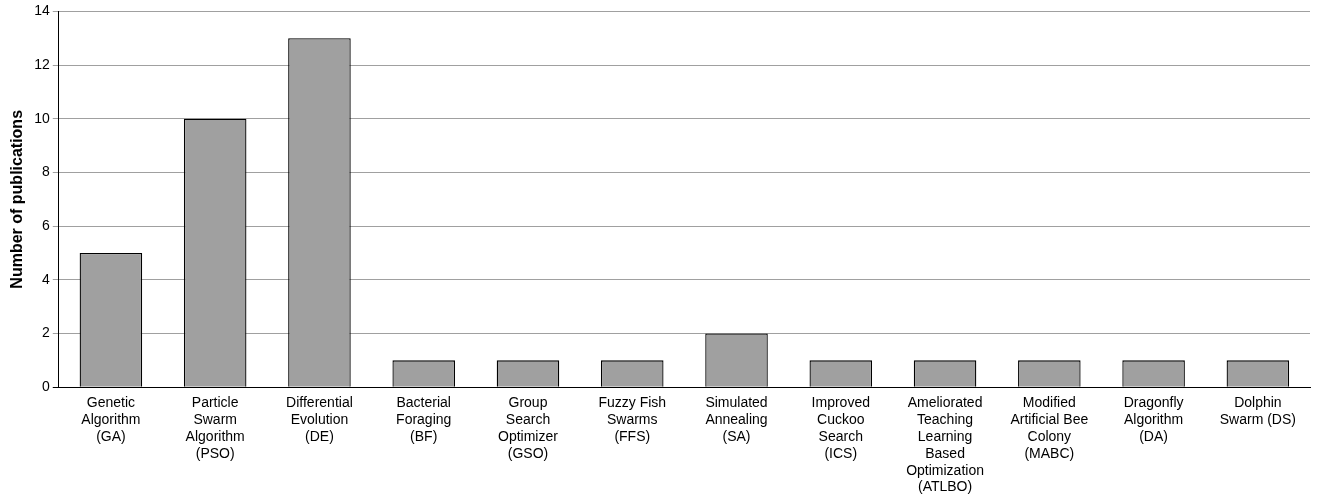  What do you see at coordinates (1153, 419) in the screenshot?
I see `x-tick-label: Dragonfly Algorithm (DA)` at bounding box center [1153, 419].